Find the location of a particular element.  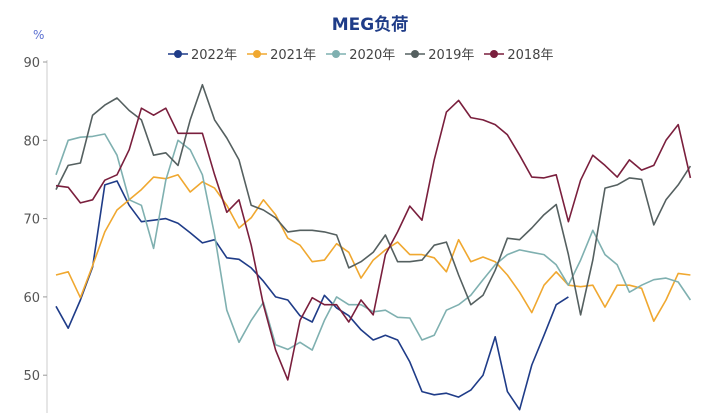

legend: 2022年 2021年 2020年 2019年 2018年 is located at coordinates (360, 53).